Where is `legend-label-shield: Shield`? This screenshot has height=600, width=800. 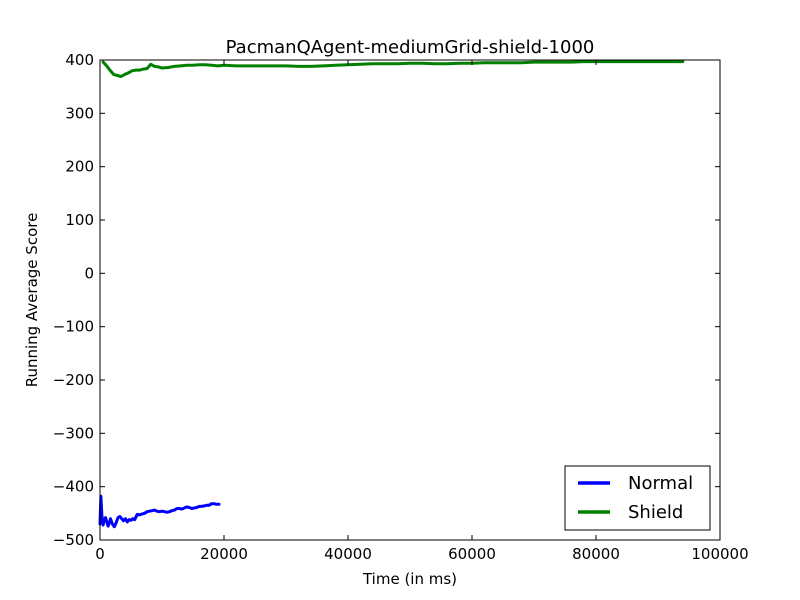 legend-label-shield: Shield is located at coordinates (655, 512).